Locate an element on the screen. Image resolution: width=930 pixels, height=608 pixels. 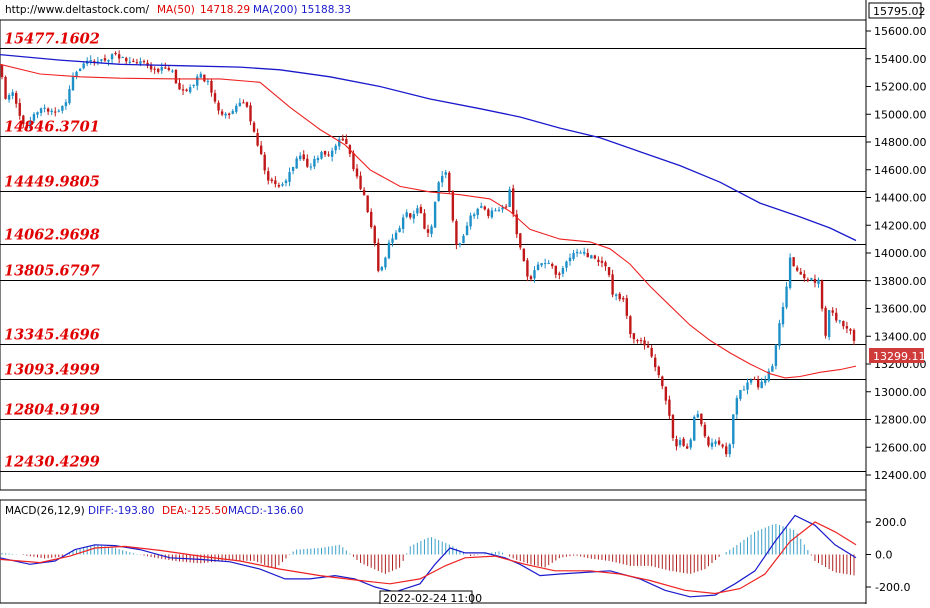
level-label: 13093.4999 is located at coordinates (52, 370).